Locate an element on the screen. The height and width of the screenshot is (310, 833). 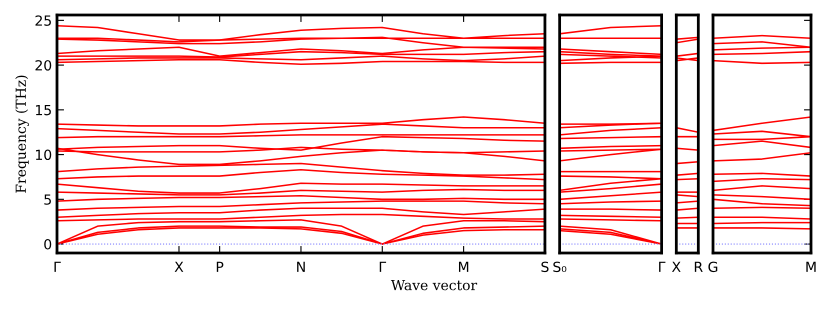
x-tick-label: R is located at coordinates (698, 267).